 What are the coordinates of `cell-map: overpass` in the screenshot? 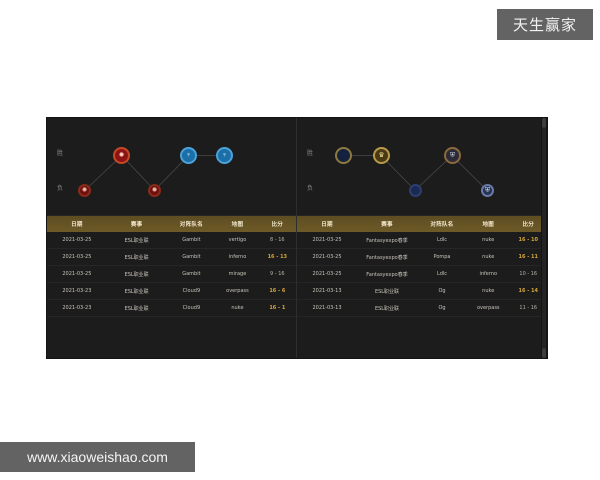 It's located at (237, 291).